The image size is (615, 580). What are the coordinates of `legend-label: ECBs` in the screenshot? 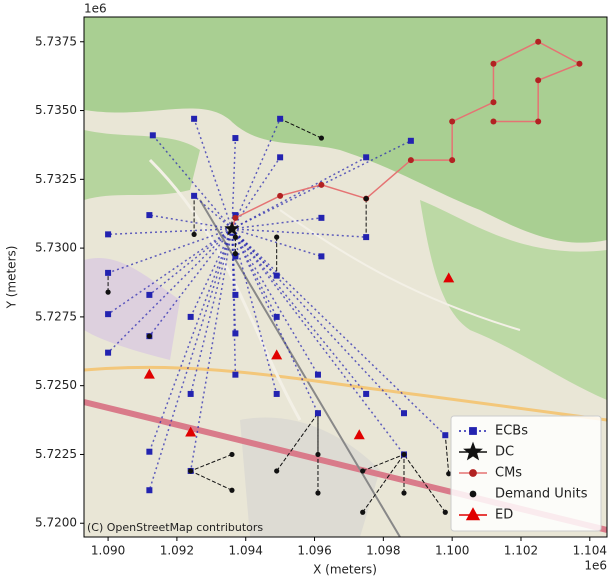 It's located at (511, 431).